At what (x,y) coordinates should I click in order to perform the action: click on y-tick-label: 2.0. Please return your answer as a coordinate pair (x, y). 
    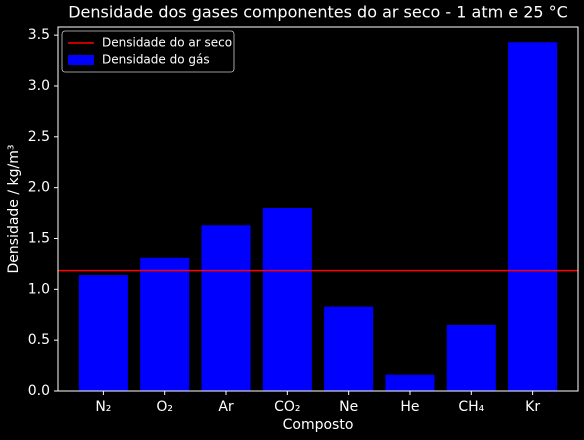
    Looking at the image, I should click on (39, 188).